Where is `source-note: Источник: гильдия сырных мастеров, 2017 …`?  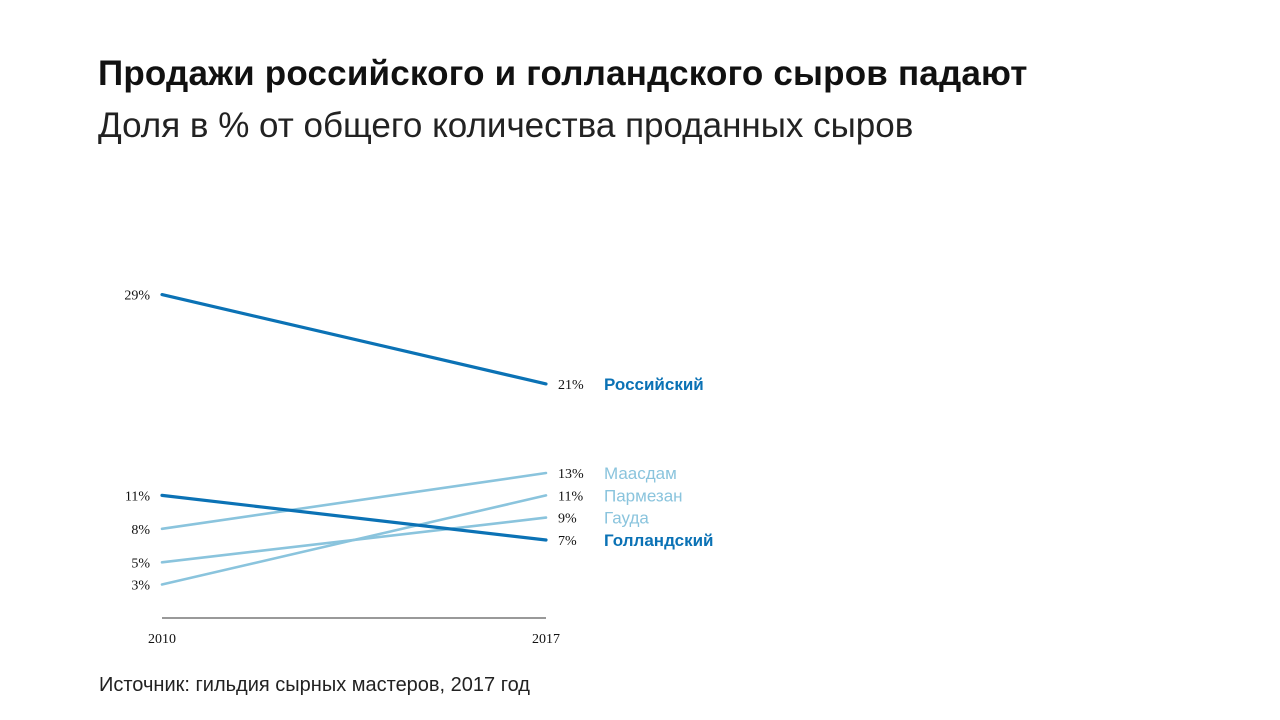 source-note: Источник: гильдия сырных мастеров, 2017 … is located at coordinates (314, 685).